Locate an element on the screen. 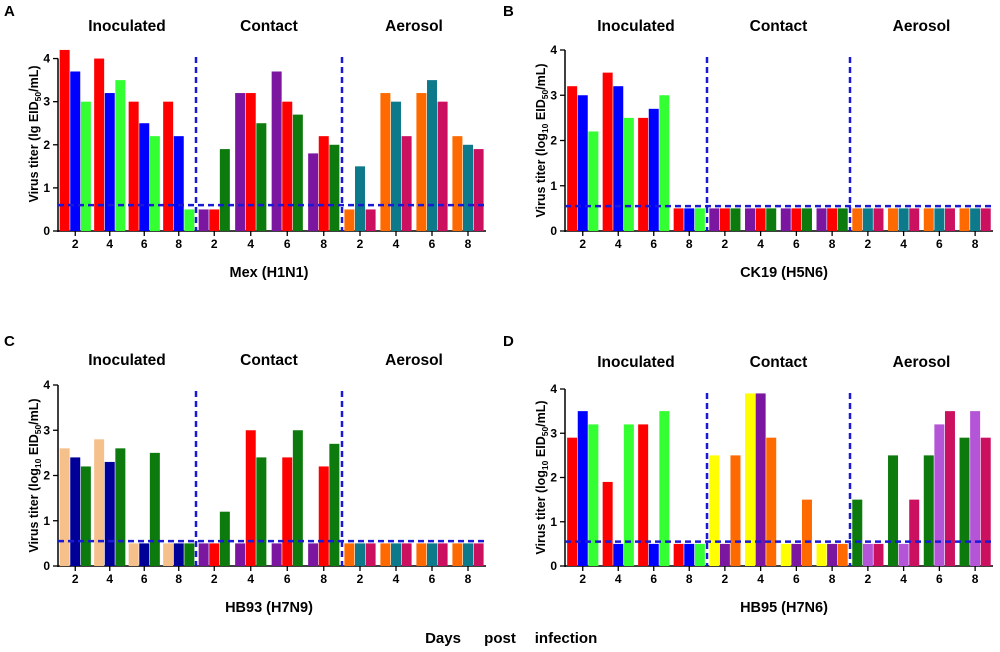 The image size is (1000, 652). panel-d-letter: D is located at coordinates (508, 341).